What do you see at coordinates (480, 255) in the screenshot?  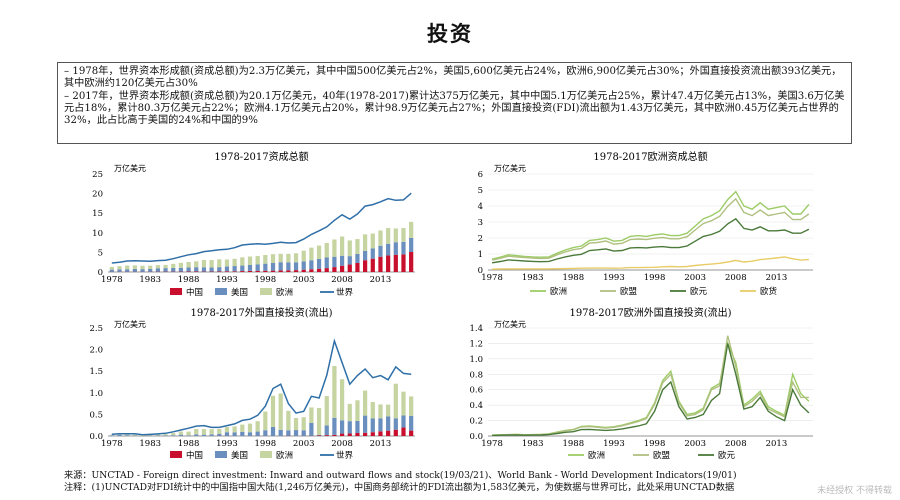 I see `y-tick-label: 1` at bounding box center [480, 255].